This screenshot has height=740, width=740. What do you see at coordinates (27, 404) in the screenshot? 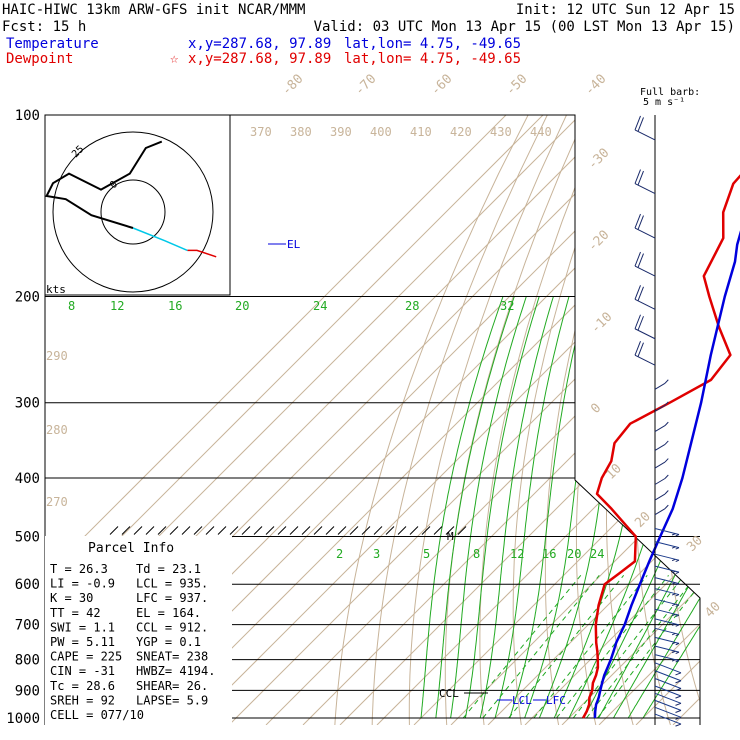
I see `pressure-label: 300` at bounding box center [27, 404].